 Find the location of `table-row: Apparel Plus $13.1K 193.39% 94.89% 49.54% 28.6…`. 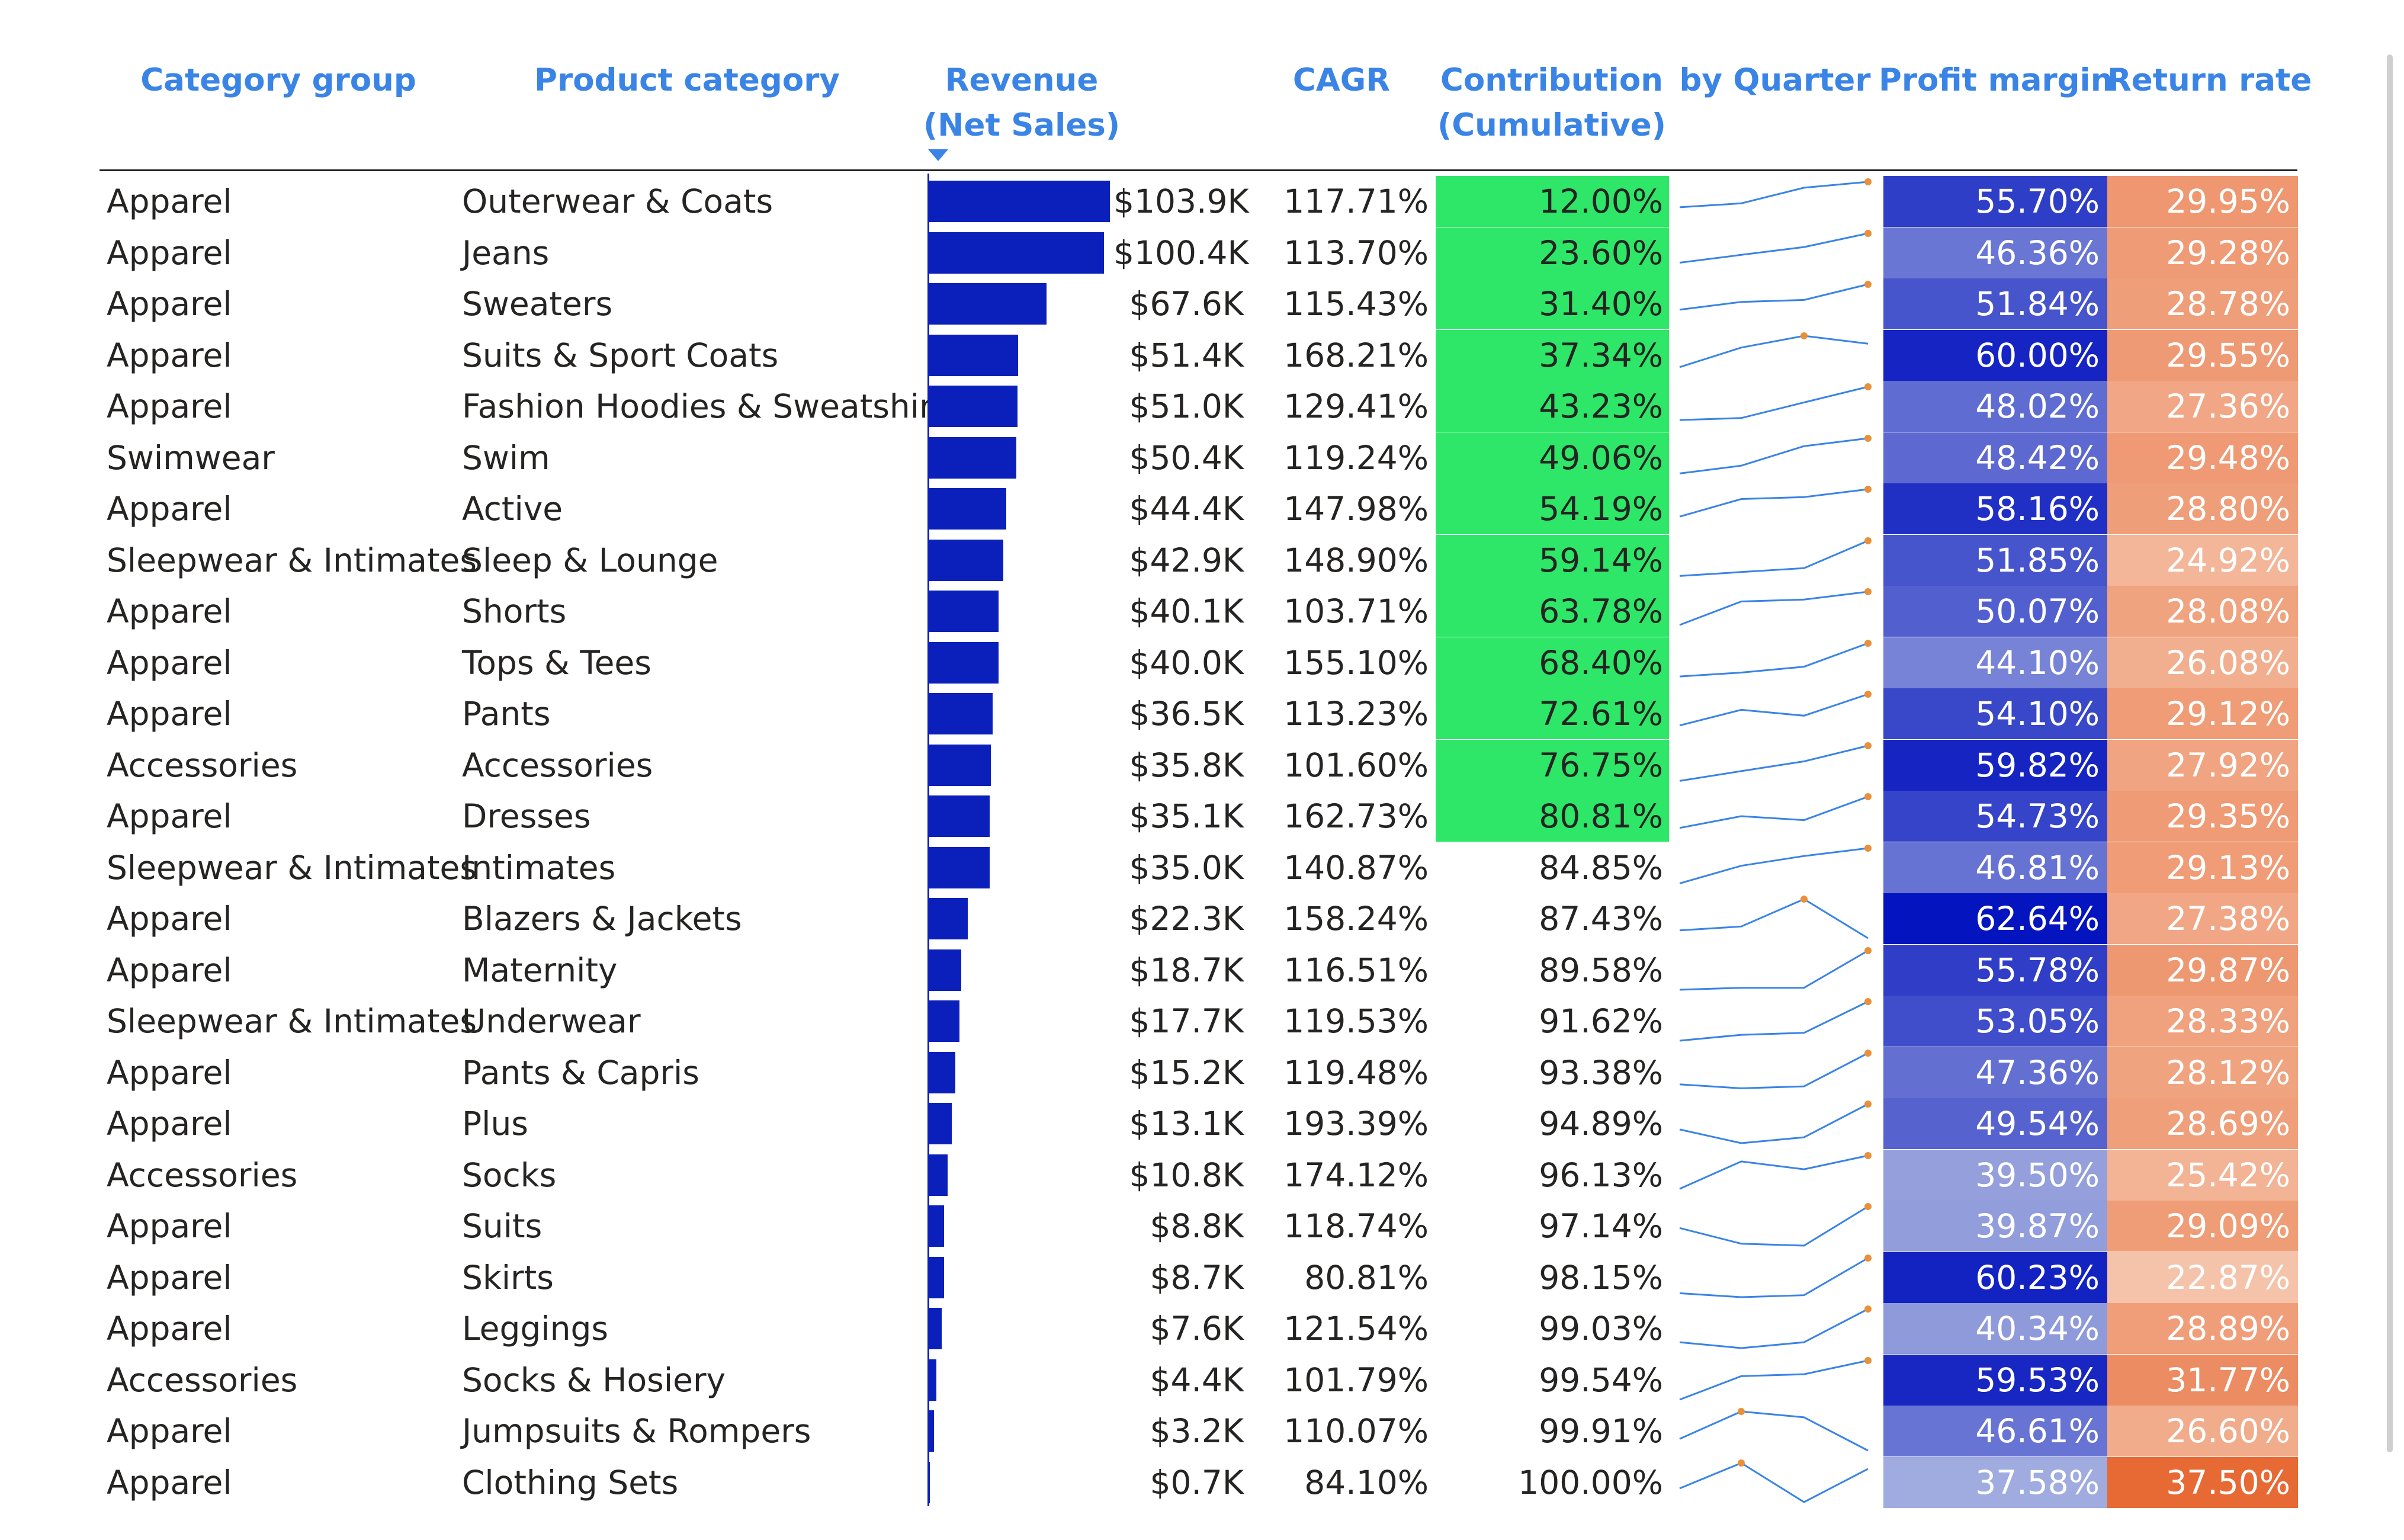

table-row: Apparel Plus $13.1K 193.39% 94.89% 49.54% 28.6… is located at coordinates (1202, 1123).